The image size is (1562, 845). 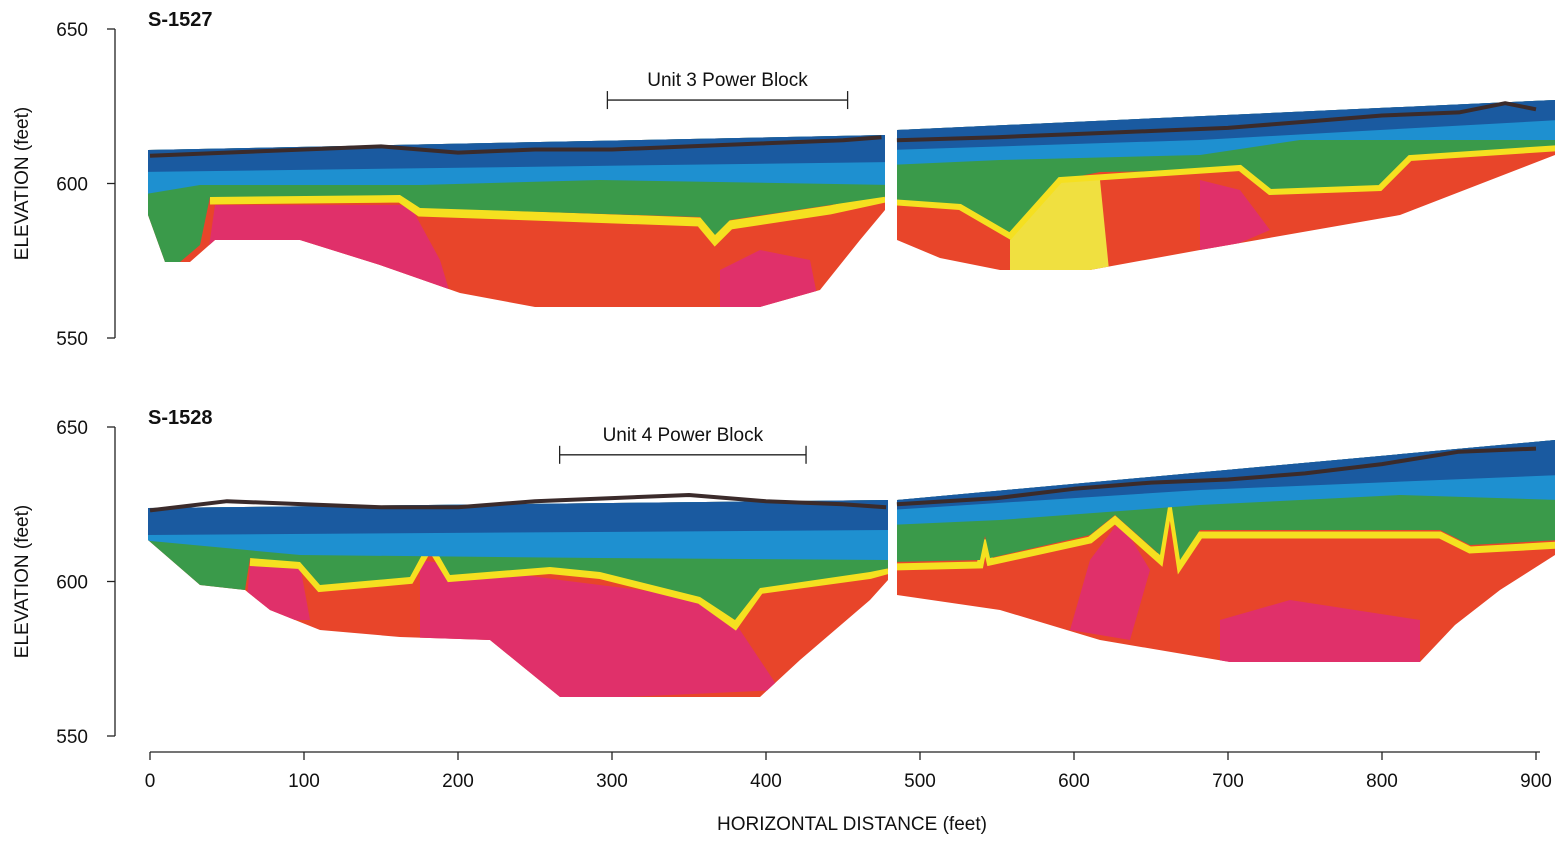 I want to click on x-tick-label: 500, so click(x=920, y=781).